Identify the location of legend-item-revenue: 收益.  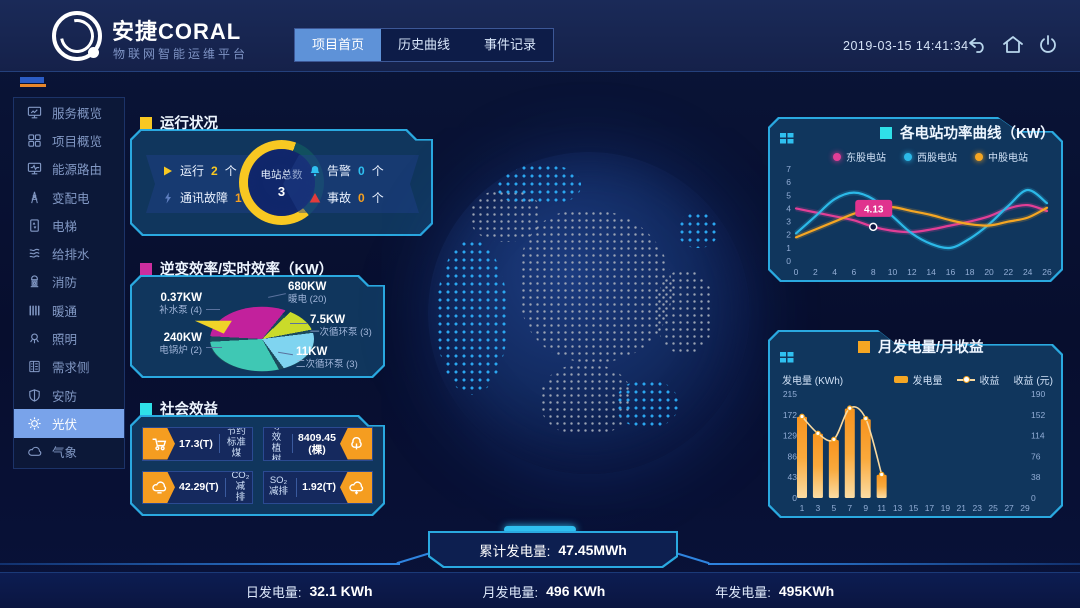
(978, 379).